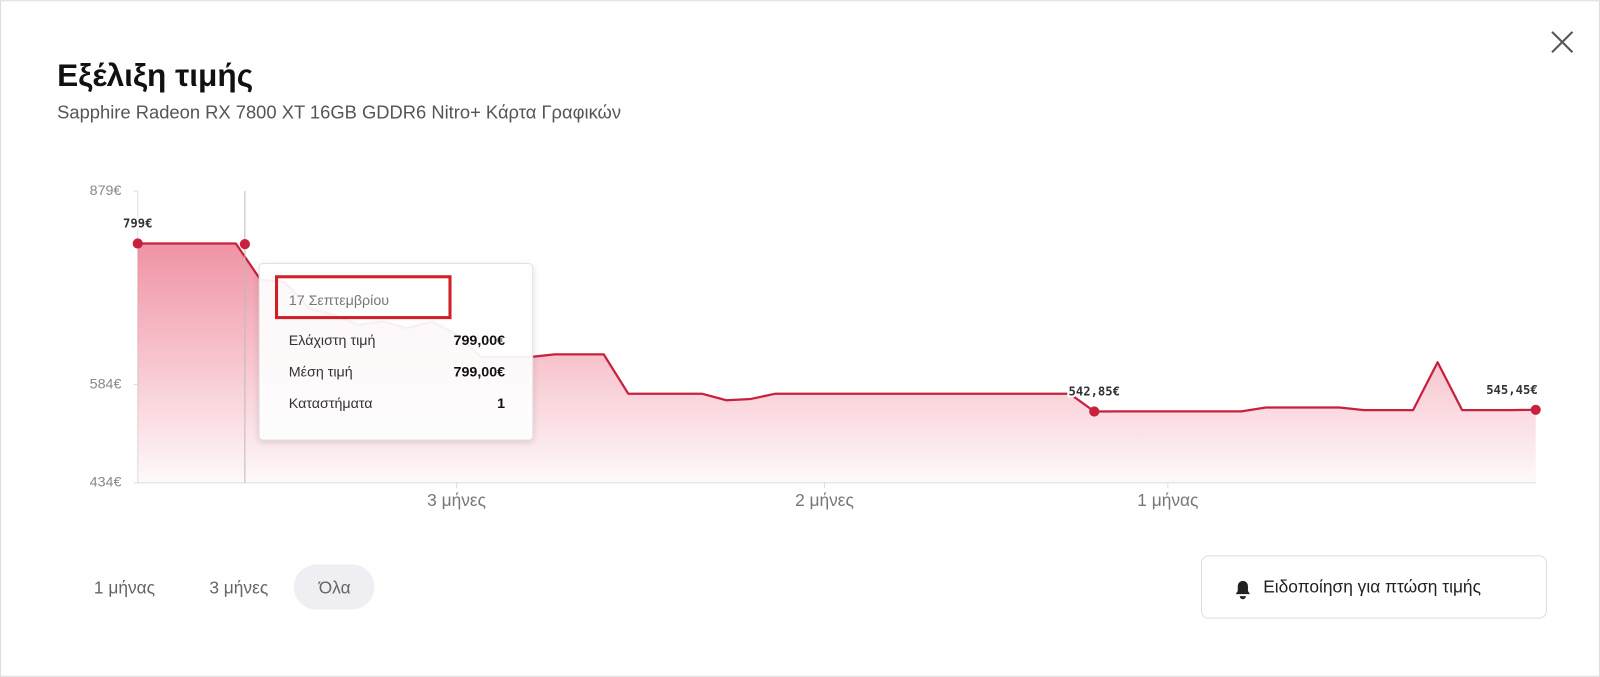 The height and width of the screenshot is (677, 1600). I want to click on close-icon, so click(1562, 42).